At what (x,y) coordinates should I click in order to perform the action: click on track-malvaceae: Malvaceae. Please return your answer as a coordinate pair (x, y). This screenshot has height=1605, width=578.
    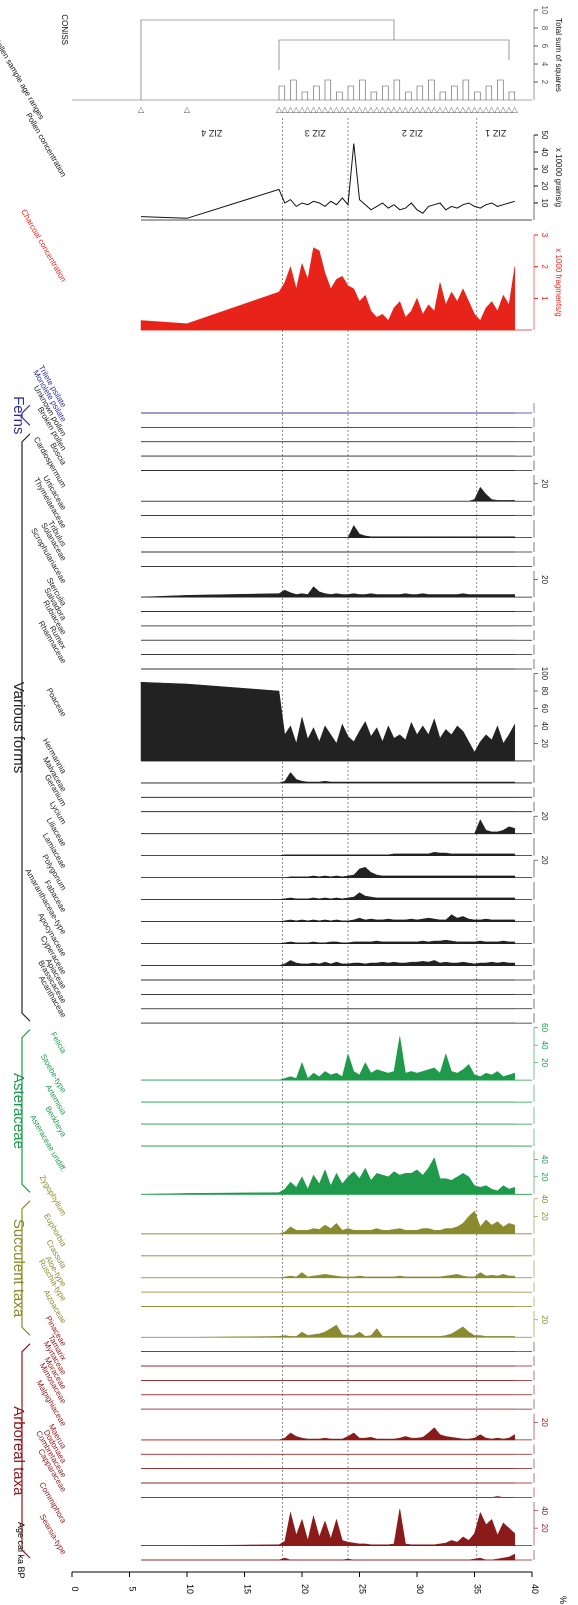
    Looking at the image, I should click on (288, 776).